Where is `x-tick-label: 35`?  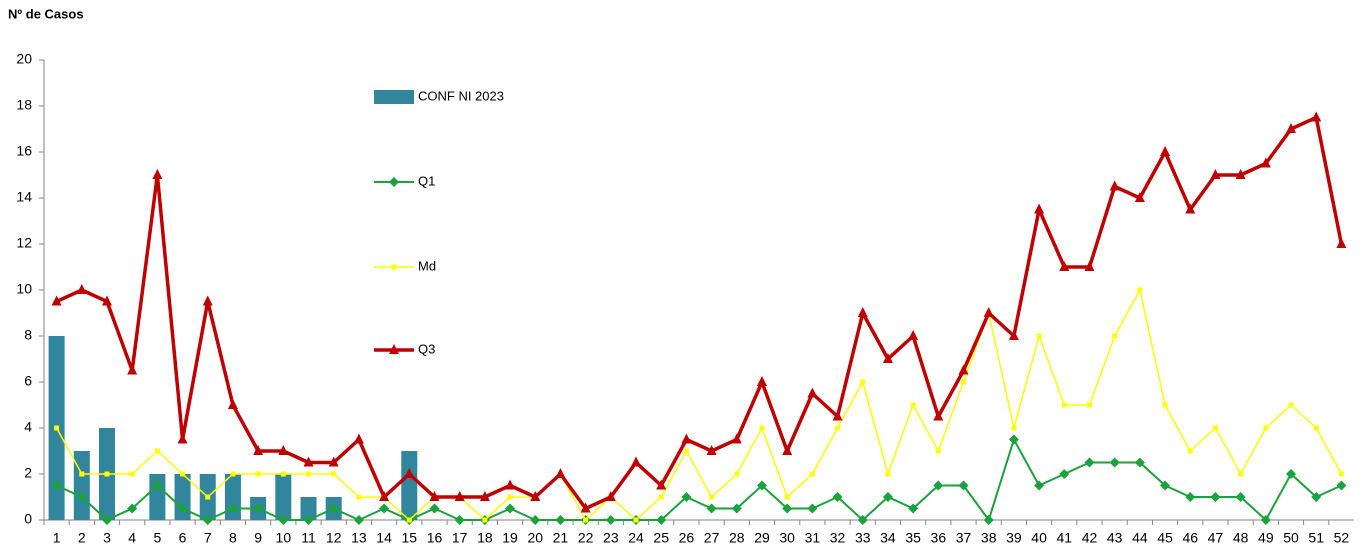 x-tick-label: 35 is located at coordinates (913, 538).